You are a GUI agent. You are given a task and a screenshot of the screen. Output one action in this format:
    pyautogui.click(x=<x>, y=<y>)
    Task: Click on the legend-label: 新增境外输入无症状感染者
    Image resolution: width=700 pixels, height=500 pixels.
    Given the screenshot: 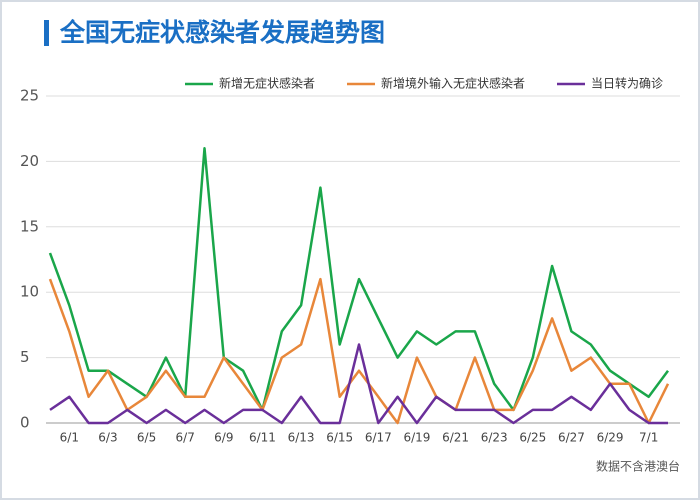 What is the action you would take?
    pyautogui.click(x=453, y=83)
    